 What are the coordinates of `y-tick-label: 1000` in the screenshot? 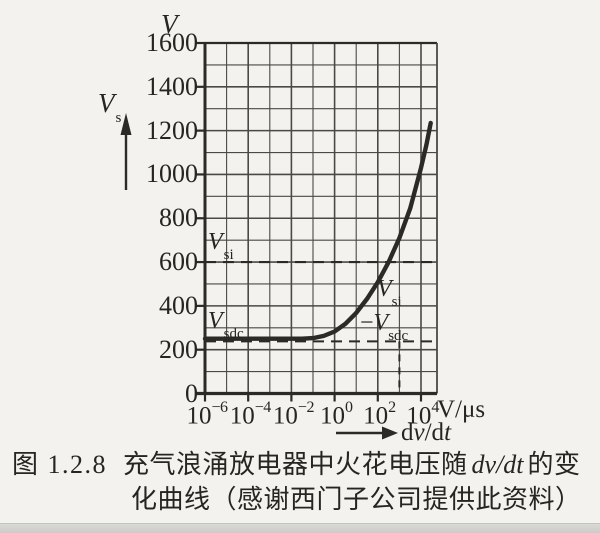 It's located at (172, 174).